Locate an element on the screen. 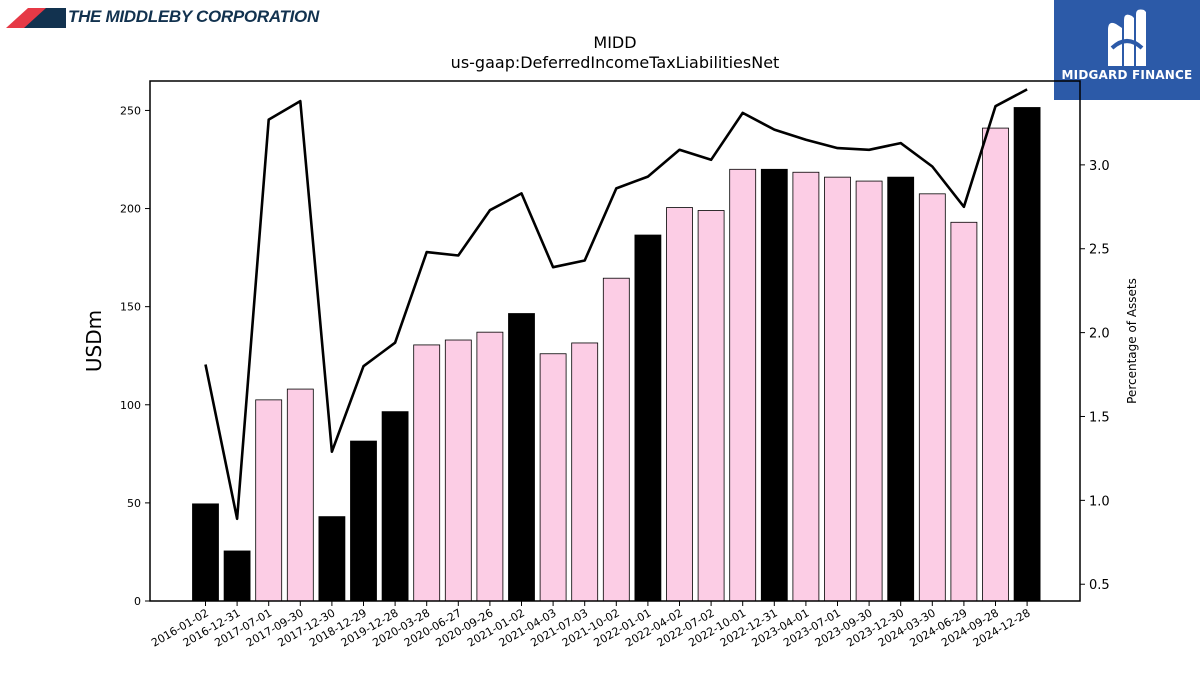 The height and width of the screenshot is (675, 1200). y-right-tick-label: 3.0 is located at coordinates (1099, 166).